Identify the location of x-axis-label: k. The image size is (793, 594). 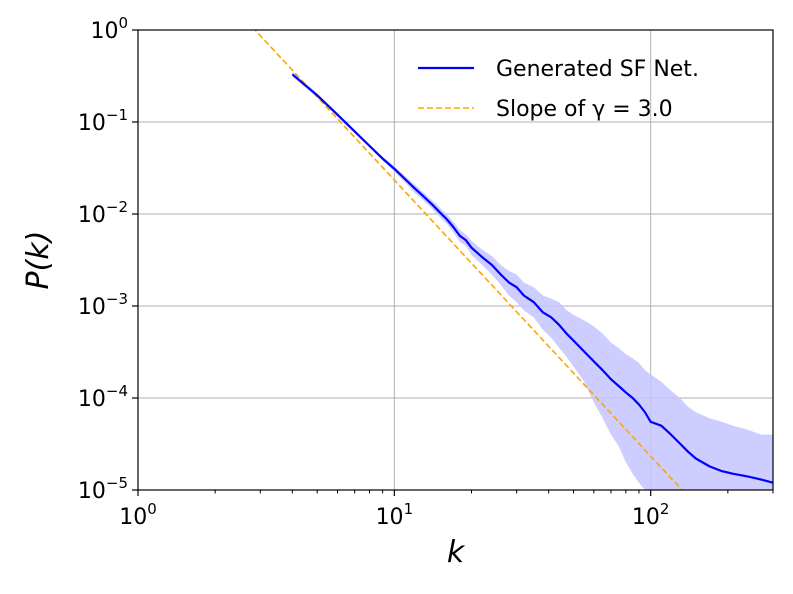
(456, 552).